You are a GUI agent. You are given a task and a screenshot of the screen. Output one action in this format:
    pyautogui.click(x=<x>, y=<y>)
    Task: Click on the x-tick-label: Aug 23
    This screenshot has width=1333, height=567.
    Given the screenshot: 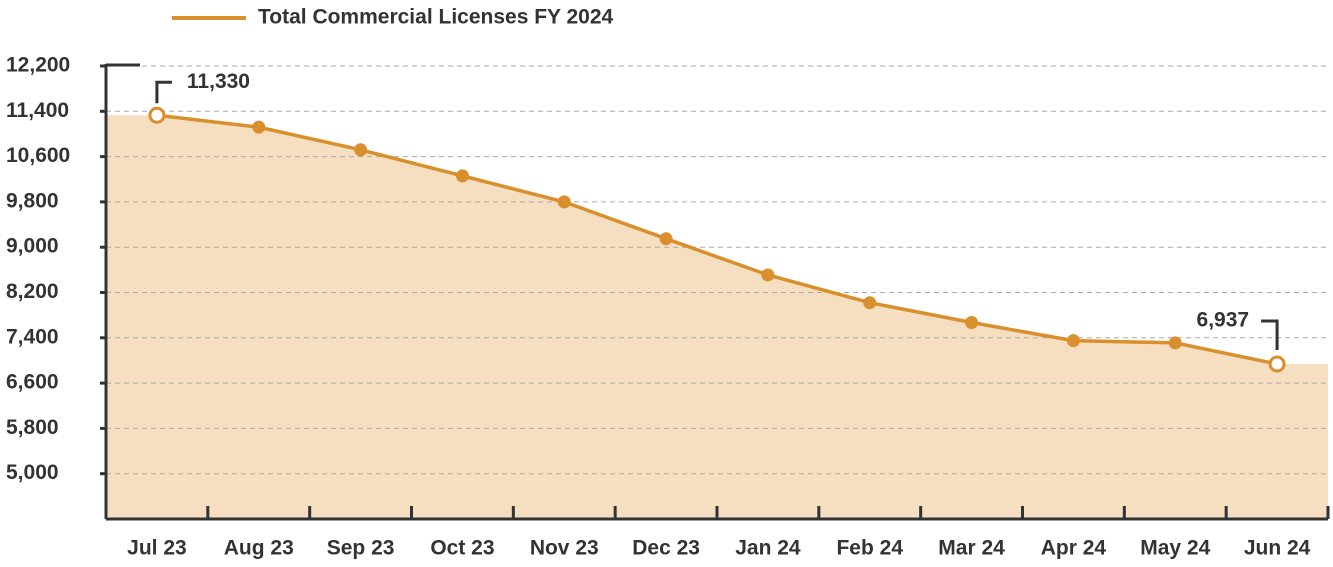 What is the action you would take?
    pyautogui.click(x=259, y=548)
    